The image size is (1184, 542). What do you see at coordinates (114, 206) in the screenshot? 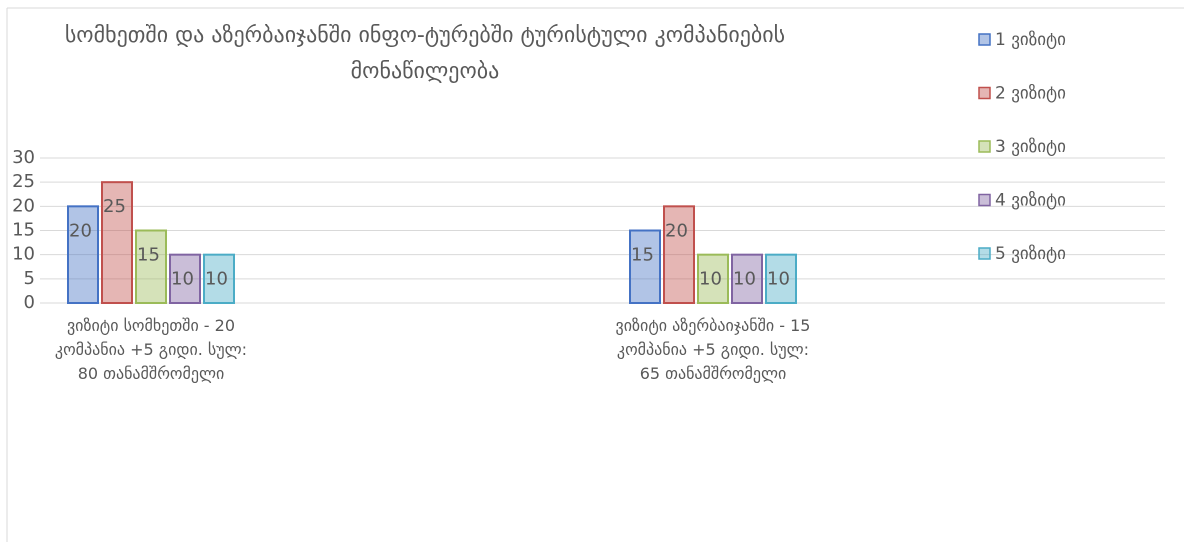
I see `data-label: 25` at bounding box center [114, 206].